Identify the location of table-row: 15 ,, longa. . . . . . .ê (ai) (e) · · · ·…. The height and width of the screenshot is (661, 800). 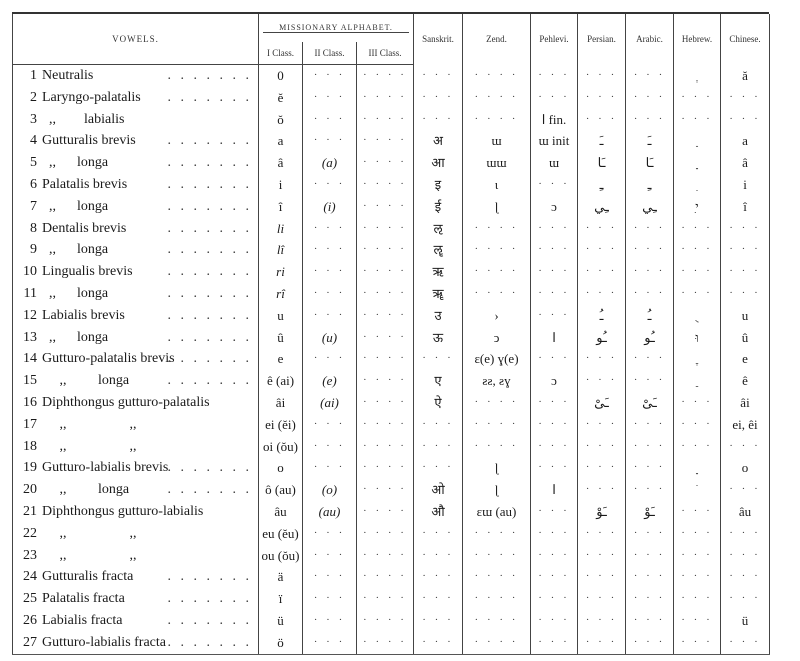
(391, 381).